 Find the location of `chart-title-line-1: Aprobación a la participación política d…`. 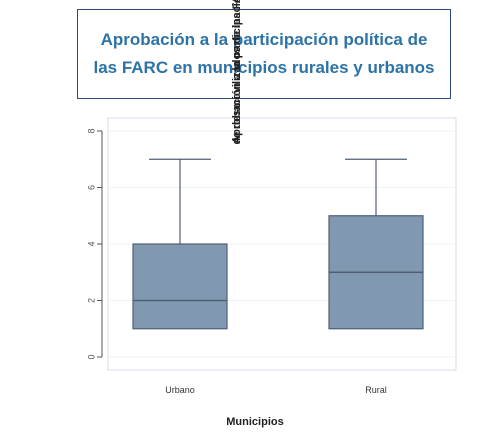

chart-title-line-1: Aprobación a la participación política d… is located at coordinates (264, 39).